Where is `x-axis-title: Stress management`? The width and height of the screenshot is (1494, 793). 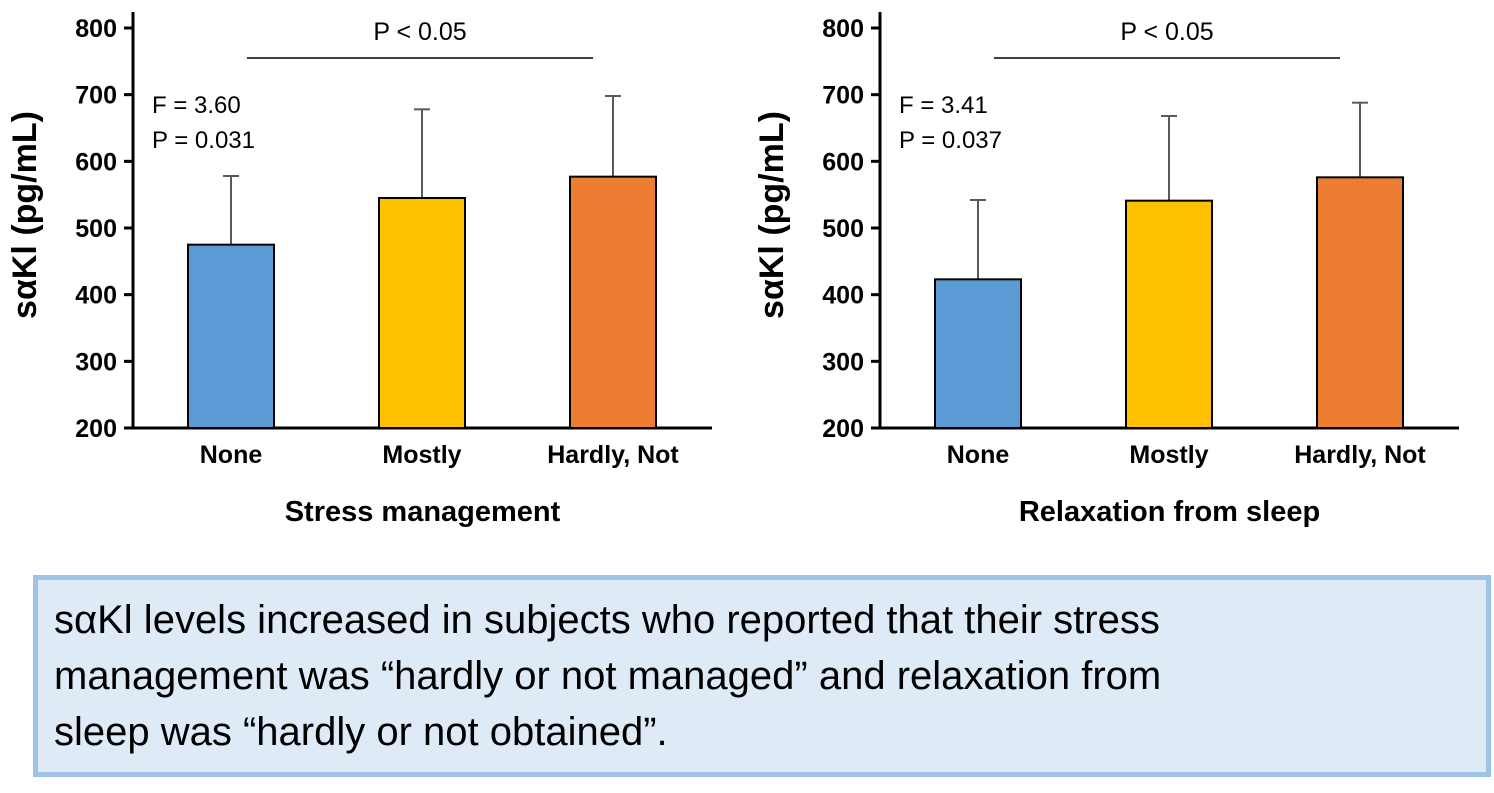
x-axis-title: Stress management is located at coordinates (423, 512).